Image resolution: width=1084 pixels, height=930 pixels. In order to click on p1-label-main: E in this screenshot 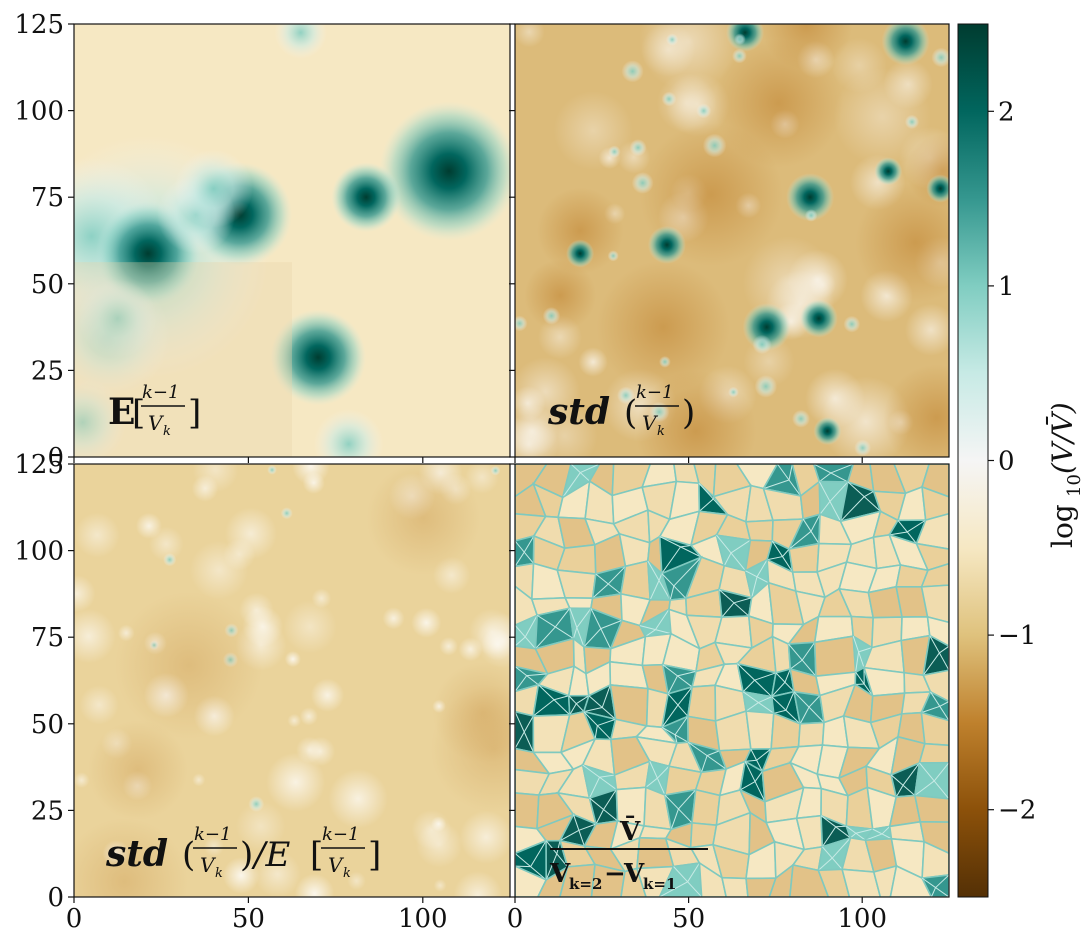, I will do `click(121, 412)`.